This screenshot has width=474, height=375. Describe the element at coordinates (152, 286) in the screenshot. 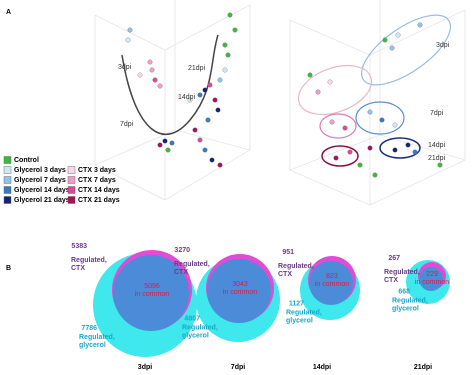

I see `common-count: 5096` at that location.